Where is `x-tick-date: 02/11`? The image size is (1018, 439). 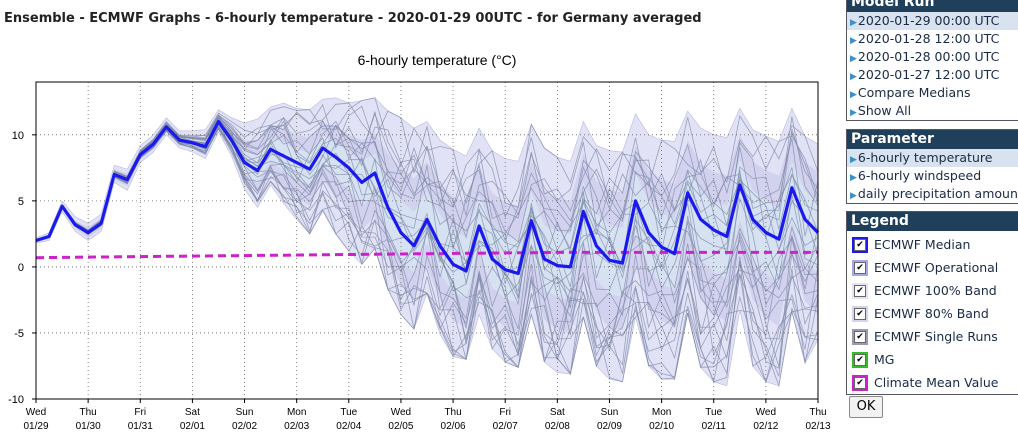
x-tick-date: 02/11 is located at coordinates (714, 426).